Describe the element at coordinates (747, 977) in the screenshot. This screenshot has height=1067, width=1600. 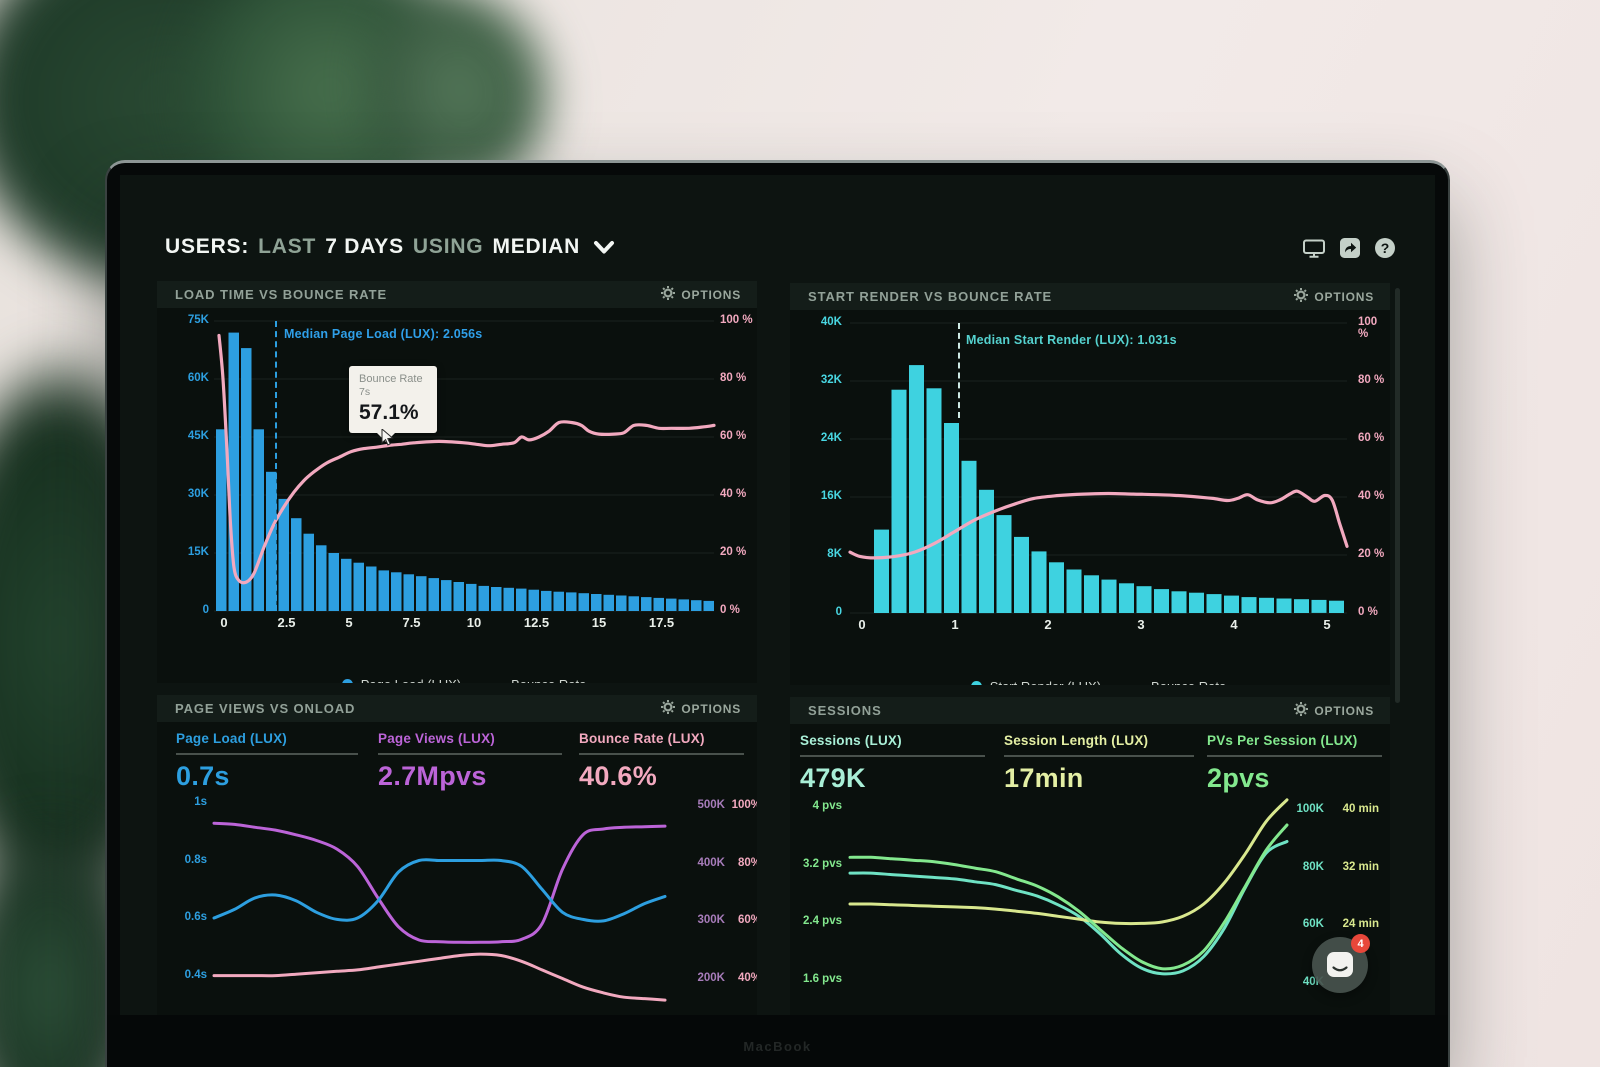
I see `y-axis-right-tick: 40%` at that location.